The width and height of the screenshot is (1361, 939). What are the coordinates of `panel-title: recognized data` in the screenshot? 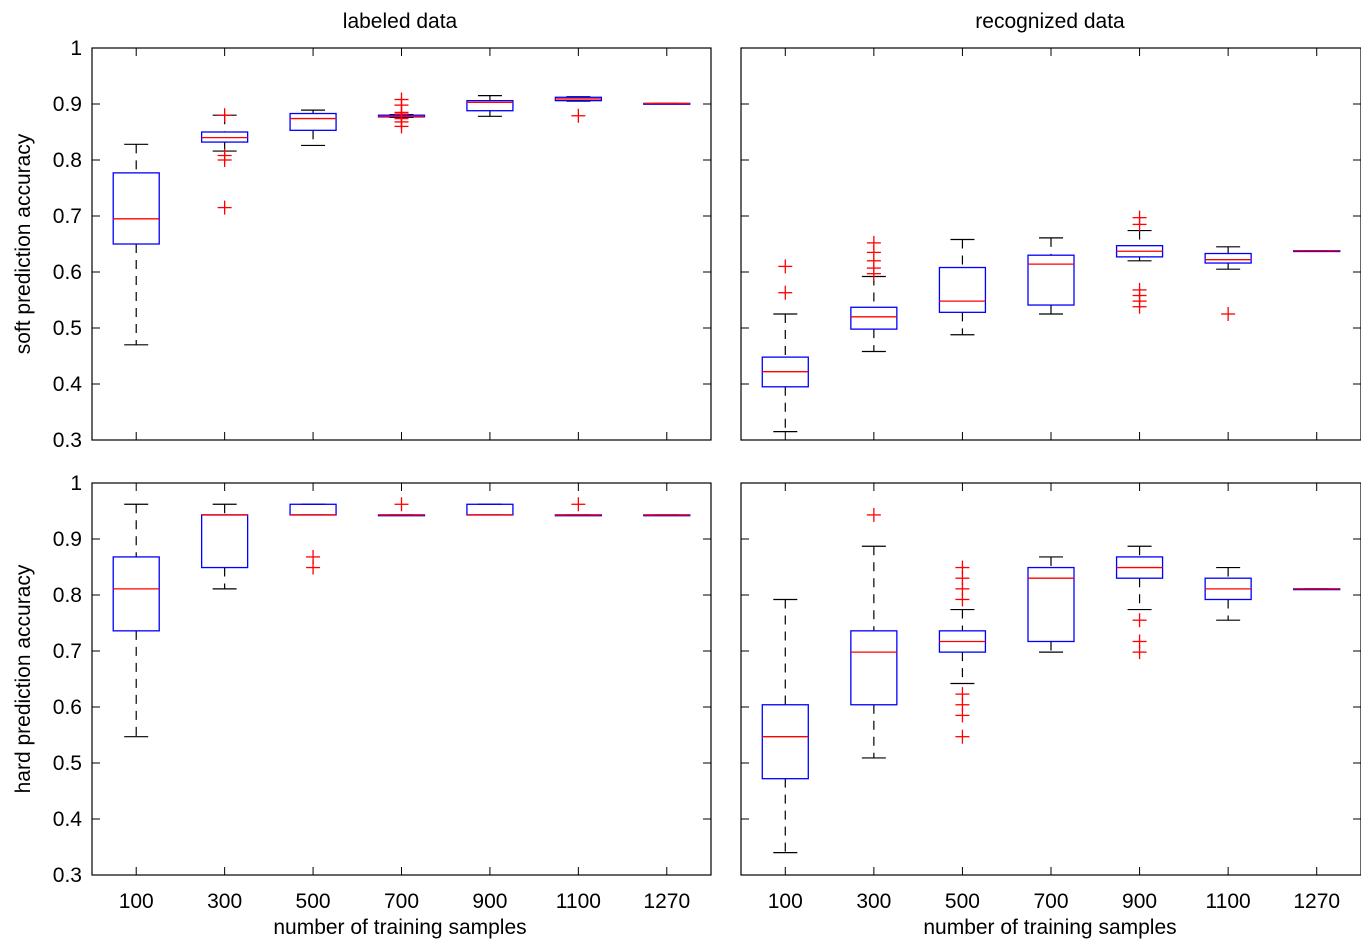 It's located at (1050, 21).